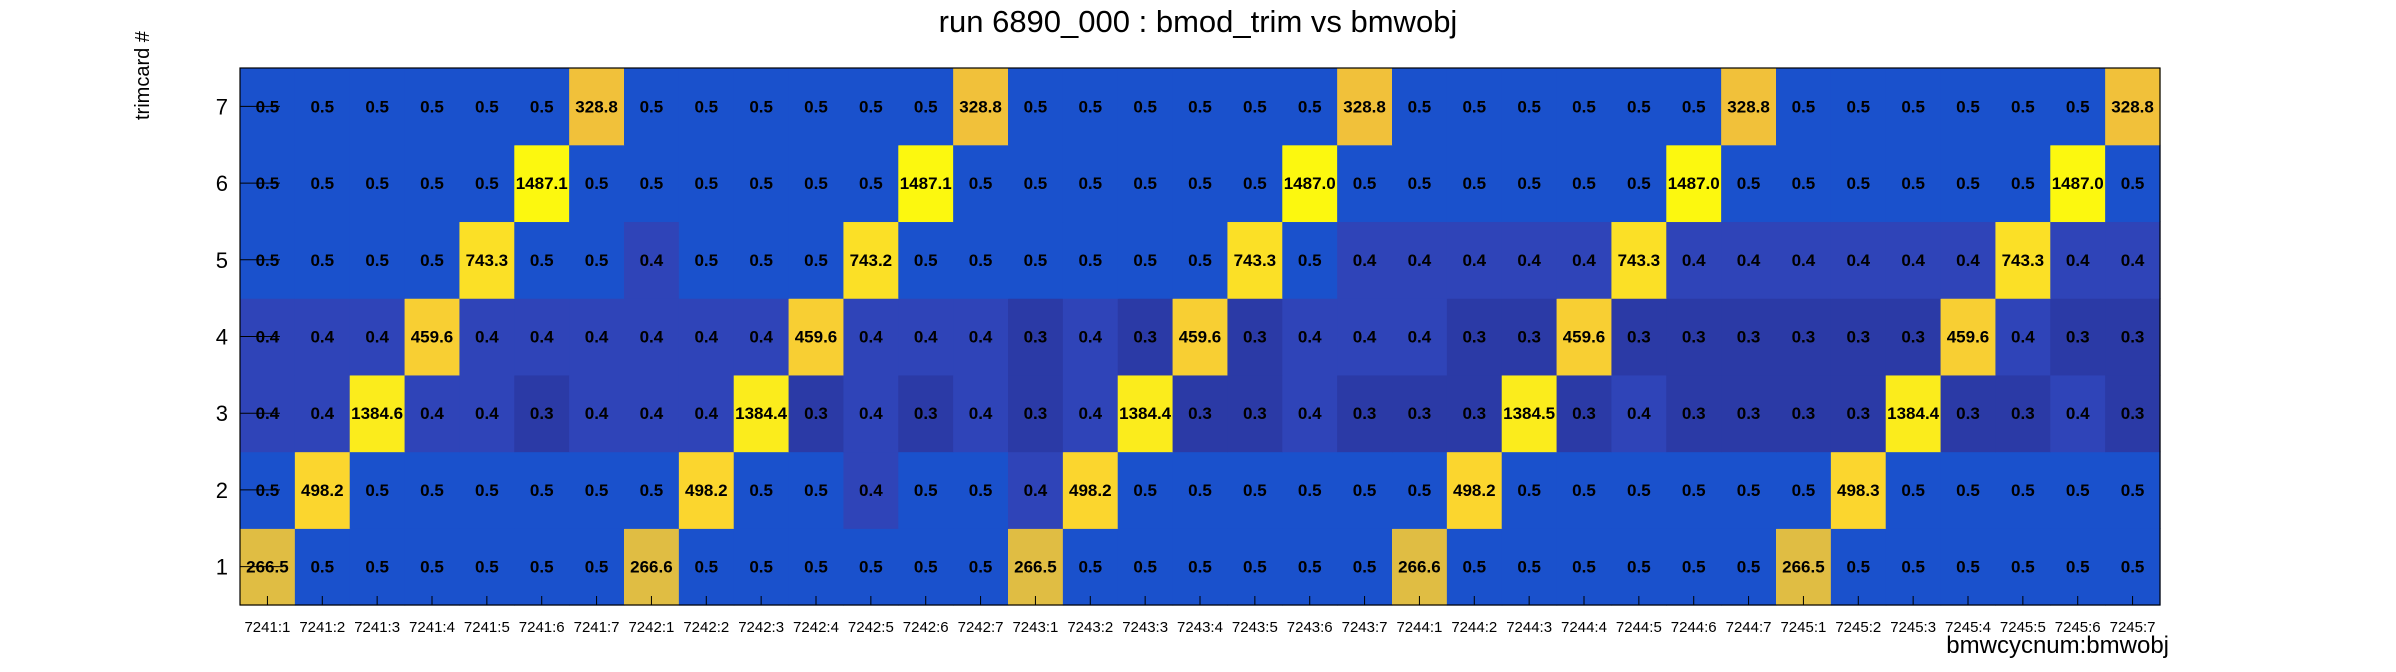 The width and height of the screenshot is (2396, 672). I want to click on cell-value-label: 1384.5, so click(1529, 413).